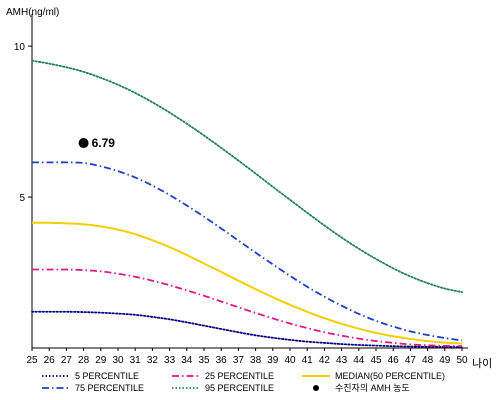 The width and height of the screenshot is (500, 400). Describe the element at coordinates (462, 360) in the screenshot. I see `x-tick-label: 50` at that location.